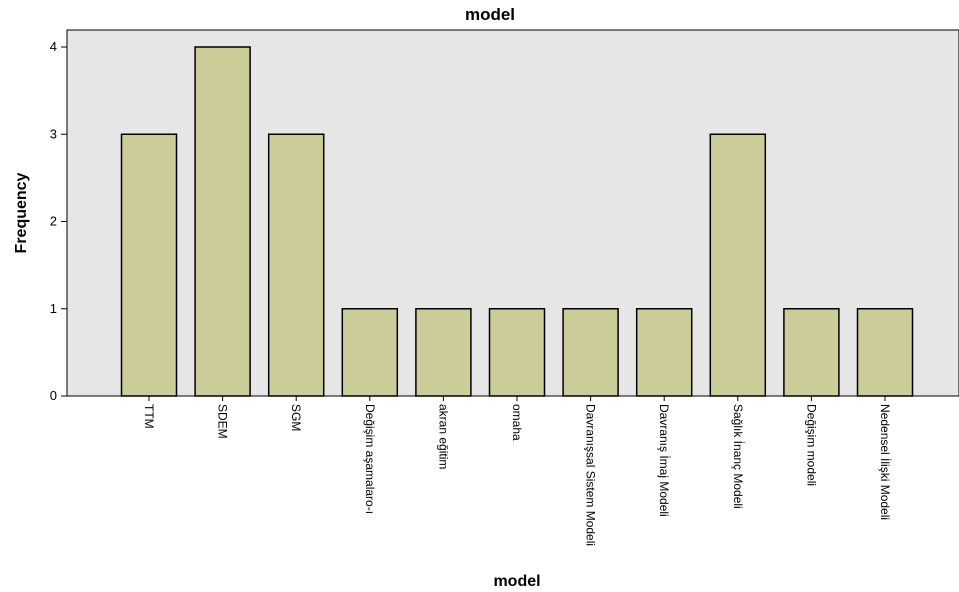  What do you see at coordinates (885, 462) in the screenshot?
I see `x-tick-label: Nedensel İlişki Modeli` at bounding box center [885, 462].